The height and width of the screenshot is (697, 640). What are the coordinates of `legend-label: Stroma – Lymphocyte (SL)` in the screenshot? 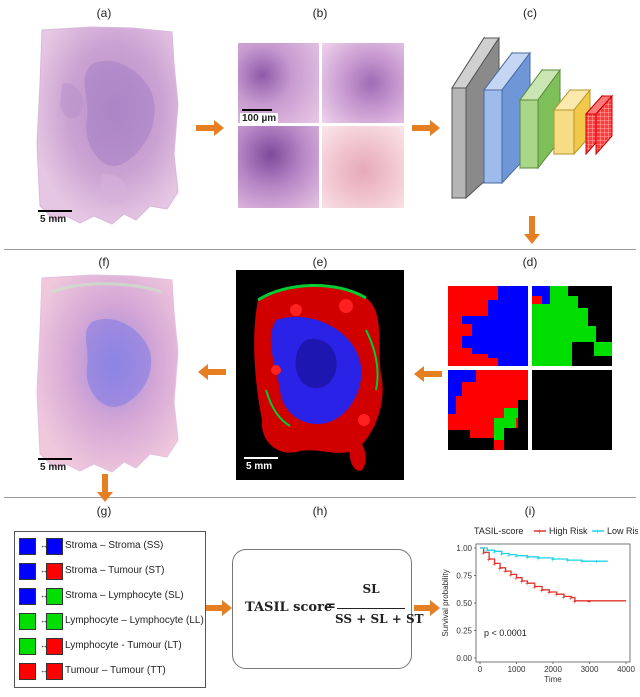 It's located at (124, 595).